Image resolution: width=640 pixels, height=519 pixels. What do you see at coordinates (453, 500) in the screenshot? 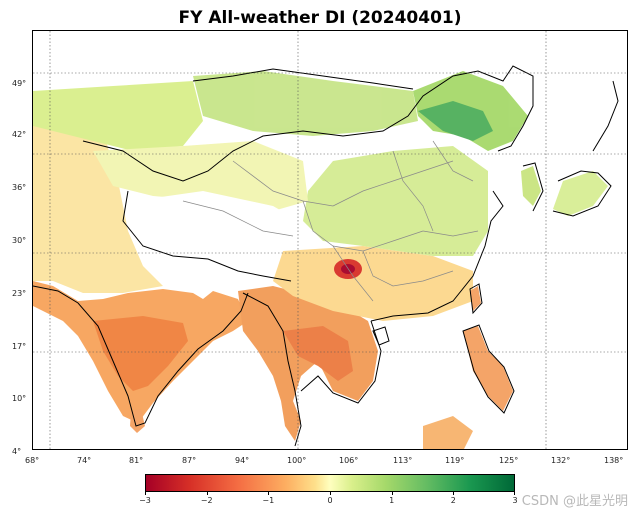
I see `colorbar-tick-label: 2` at bounding box center [453, 500].